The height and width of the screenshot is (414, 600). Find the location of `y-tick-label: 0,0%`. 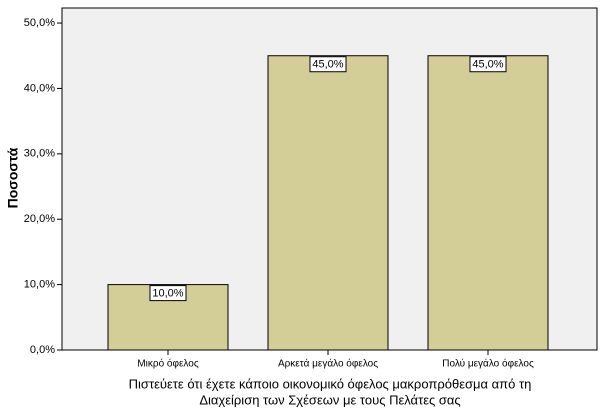

y-tick-label: 0,0% is located at coordinates (42, 350).